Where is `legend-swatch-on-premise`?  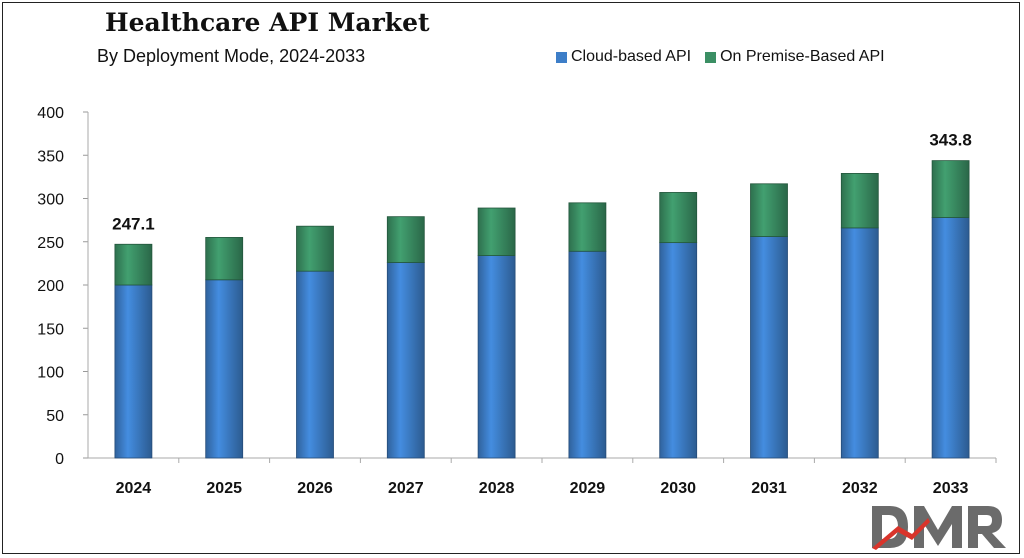
legend-swatch-on-premise is located at coordinates (711, 57).